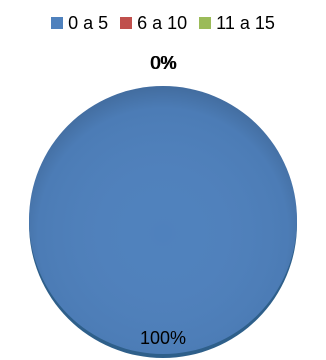 This screenshot has height=360, width=326. I want to click on legend-item-0: 0 a 5, so click(79, 23).